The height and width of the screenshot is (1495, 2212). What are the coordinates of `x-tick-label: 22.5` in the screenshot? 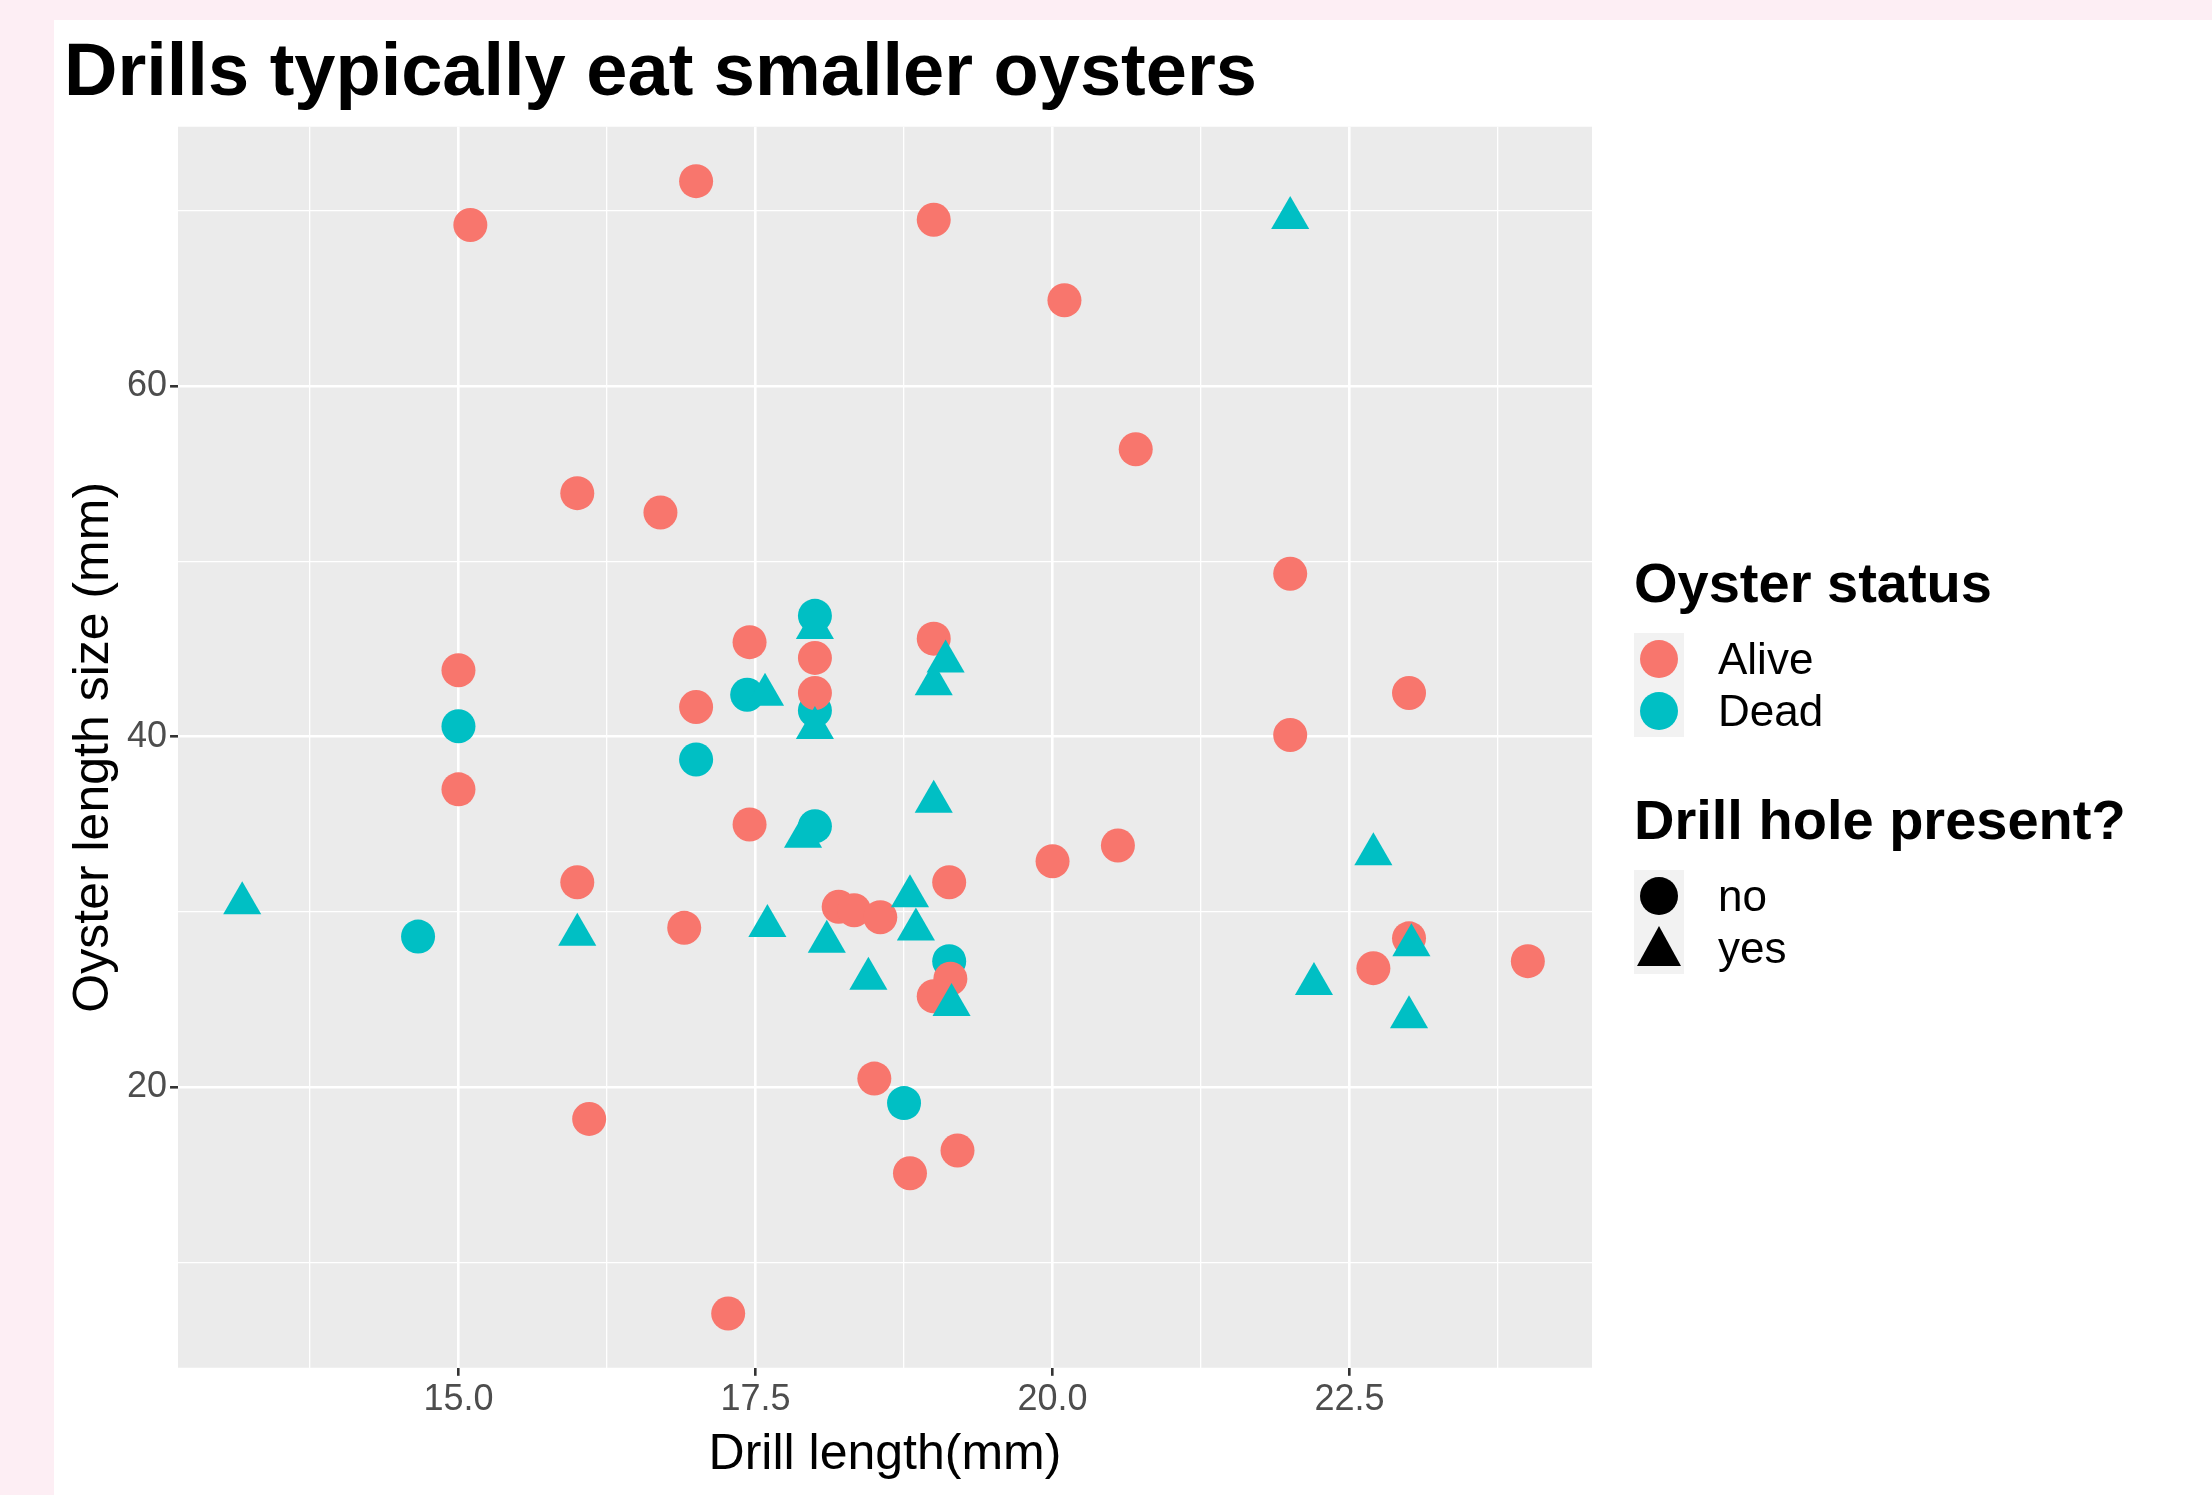 It's located at (1349, 1398).